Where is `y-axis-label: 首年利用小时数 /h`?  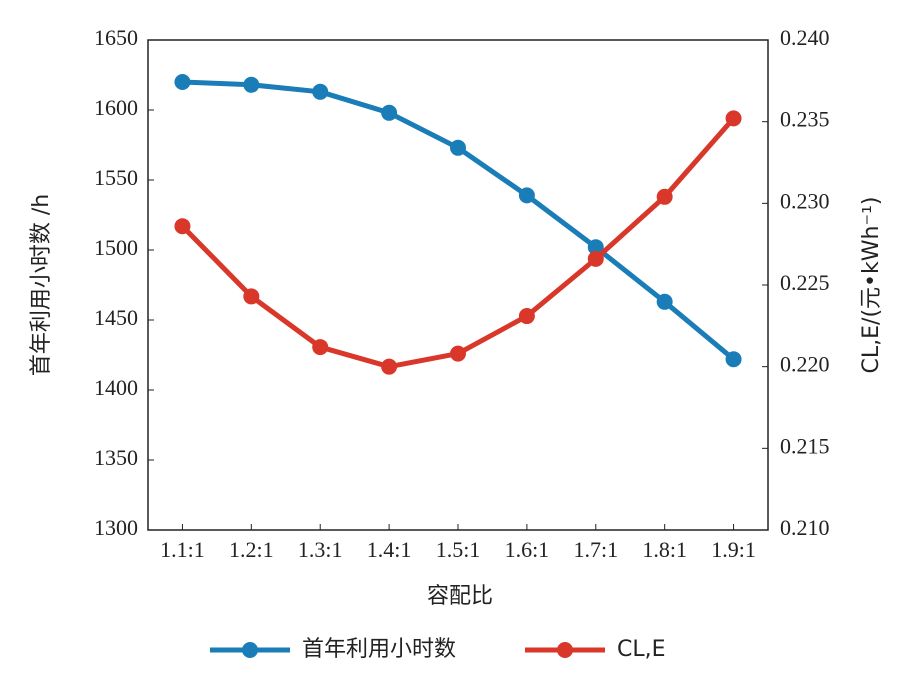 y-axis-label: 首年利用小时数 /h is located at coordinates (41, 285).